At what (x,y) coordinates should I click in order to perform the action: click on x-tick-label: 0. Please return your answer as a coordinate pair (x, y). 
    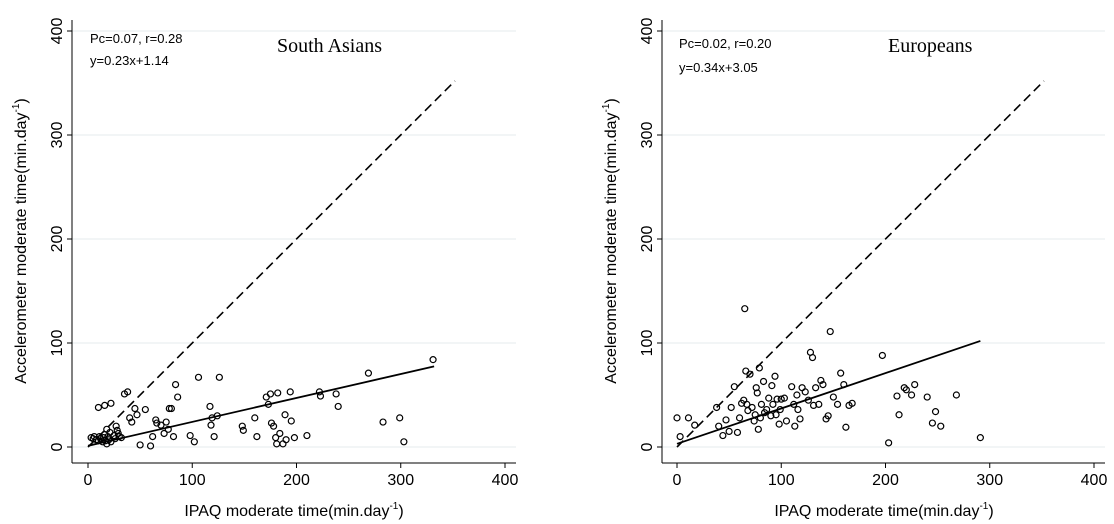
    Looking at the image, I should click on (677, 480).